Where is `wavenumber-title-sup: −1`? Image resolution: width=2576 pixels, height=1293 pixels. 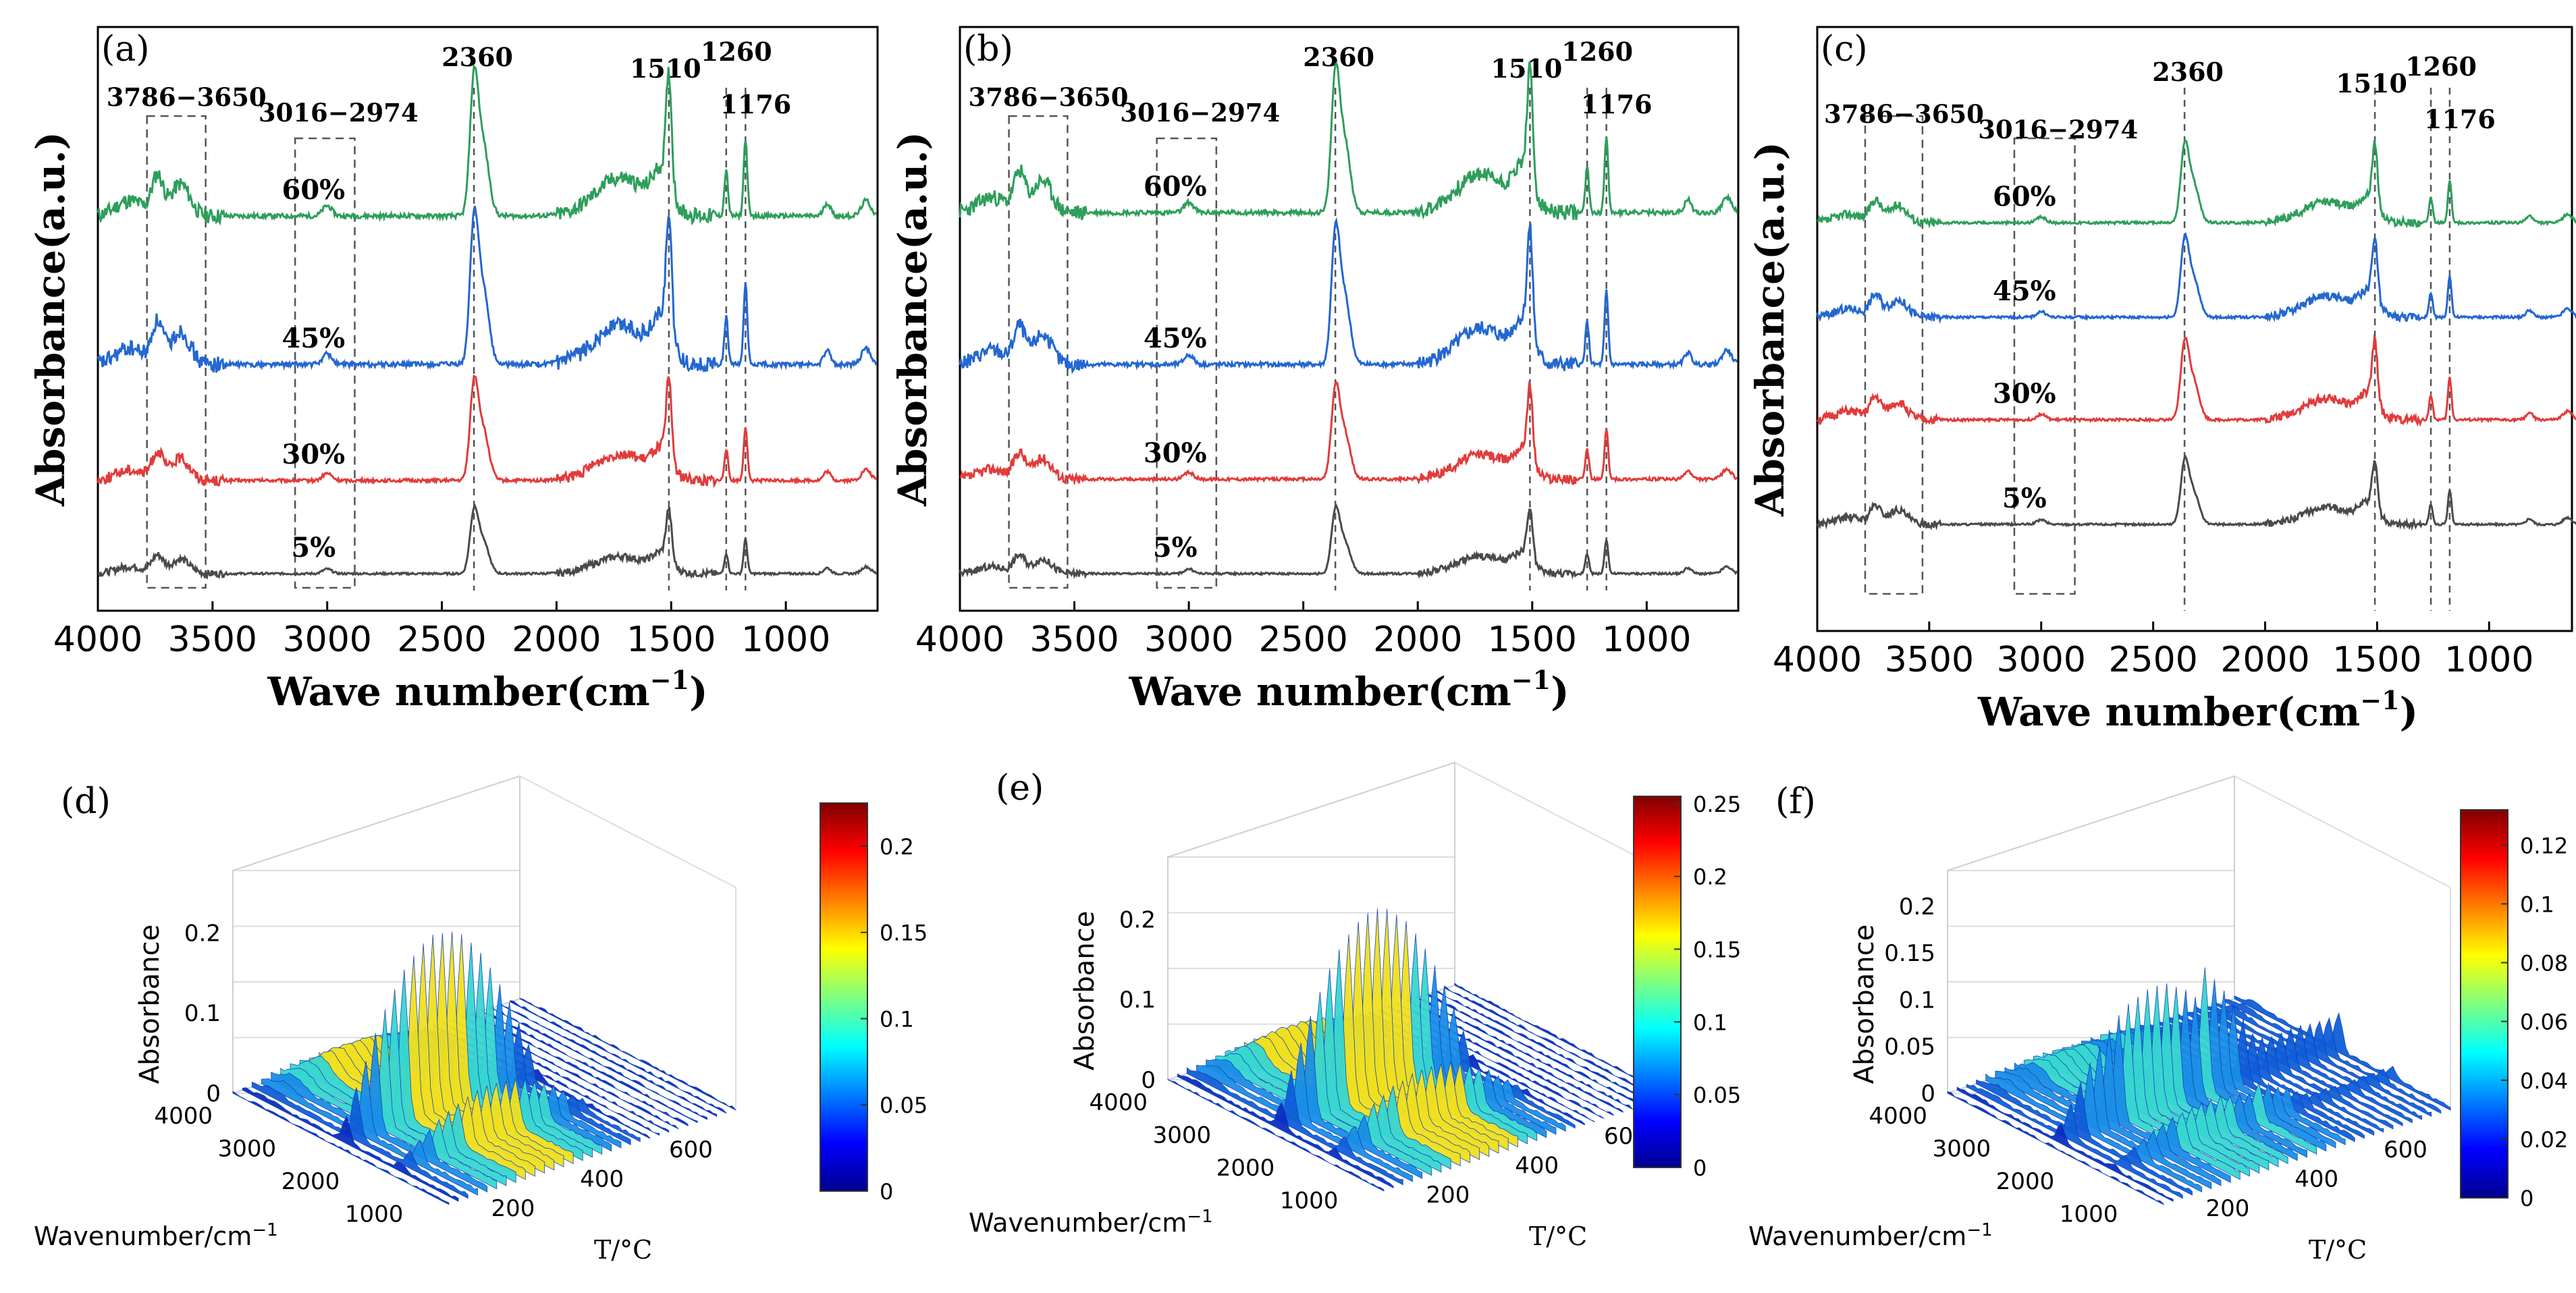 wavenumber-title-sup: −1 is located at coordinates (1199, 1217).